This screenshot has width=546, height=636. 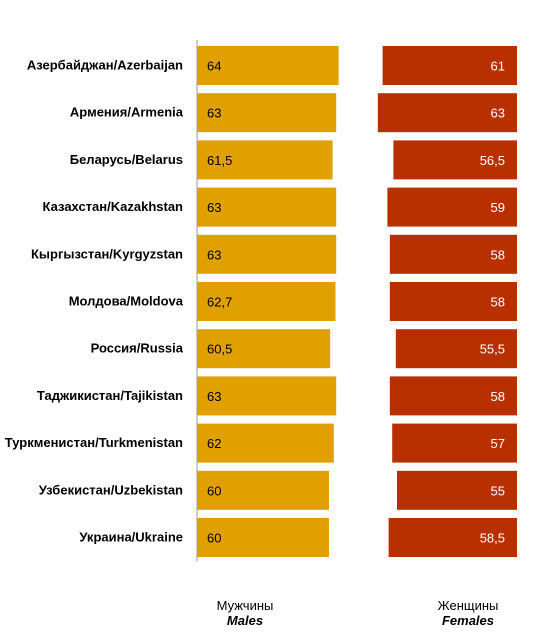 What do you see at coordinates (498, 490) in the screenshot?
I see `data-label-females: 55` at bounding box center [498, 490].